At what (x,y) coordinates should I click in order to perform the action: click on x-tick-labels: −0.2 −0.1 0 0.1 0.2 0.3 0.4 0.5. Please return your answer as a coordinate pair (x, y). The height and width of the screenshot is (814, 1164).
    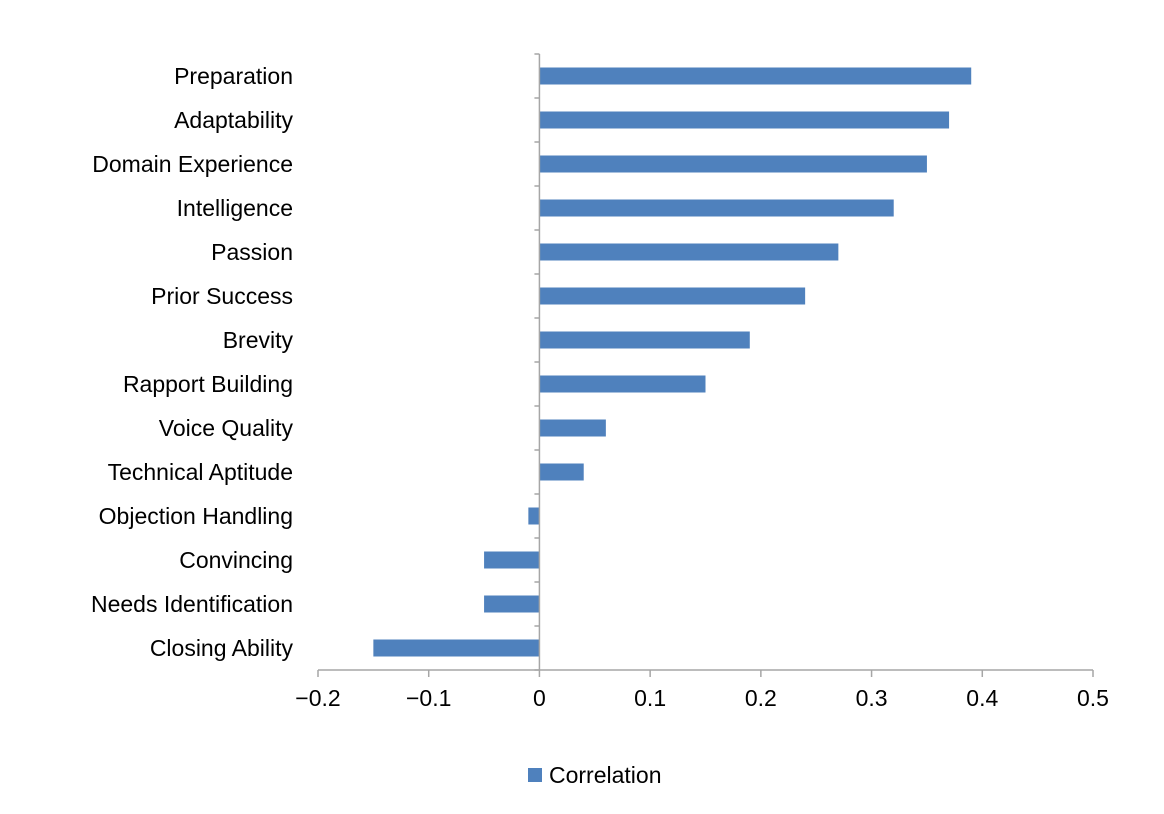
    Looking at the image, I should click on (702, 698).